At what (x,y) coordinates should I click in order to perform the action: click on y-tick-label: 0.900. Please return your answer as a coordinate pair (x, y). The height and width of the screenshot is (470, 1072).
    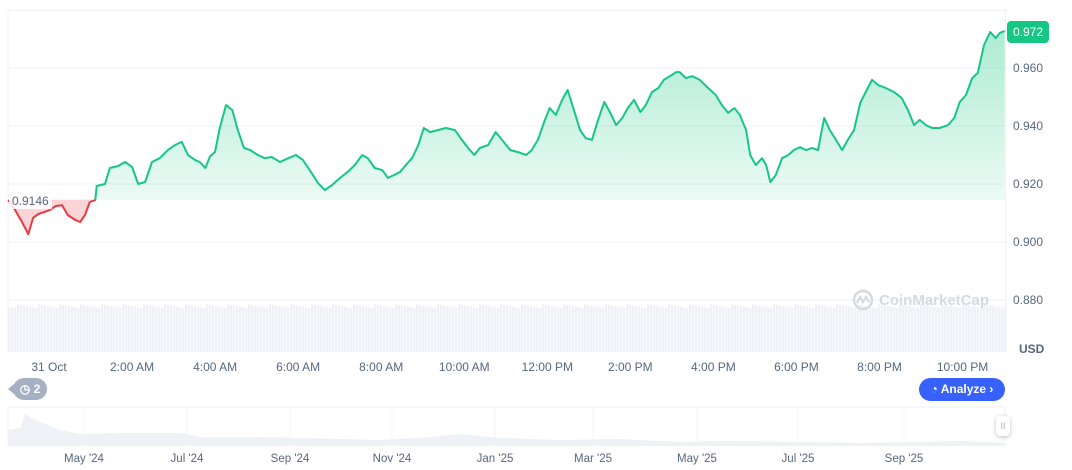
    Looking at the image, I should click on (1028, 242).